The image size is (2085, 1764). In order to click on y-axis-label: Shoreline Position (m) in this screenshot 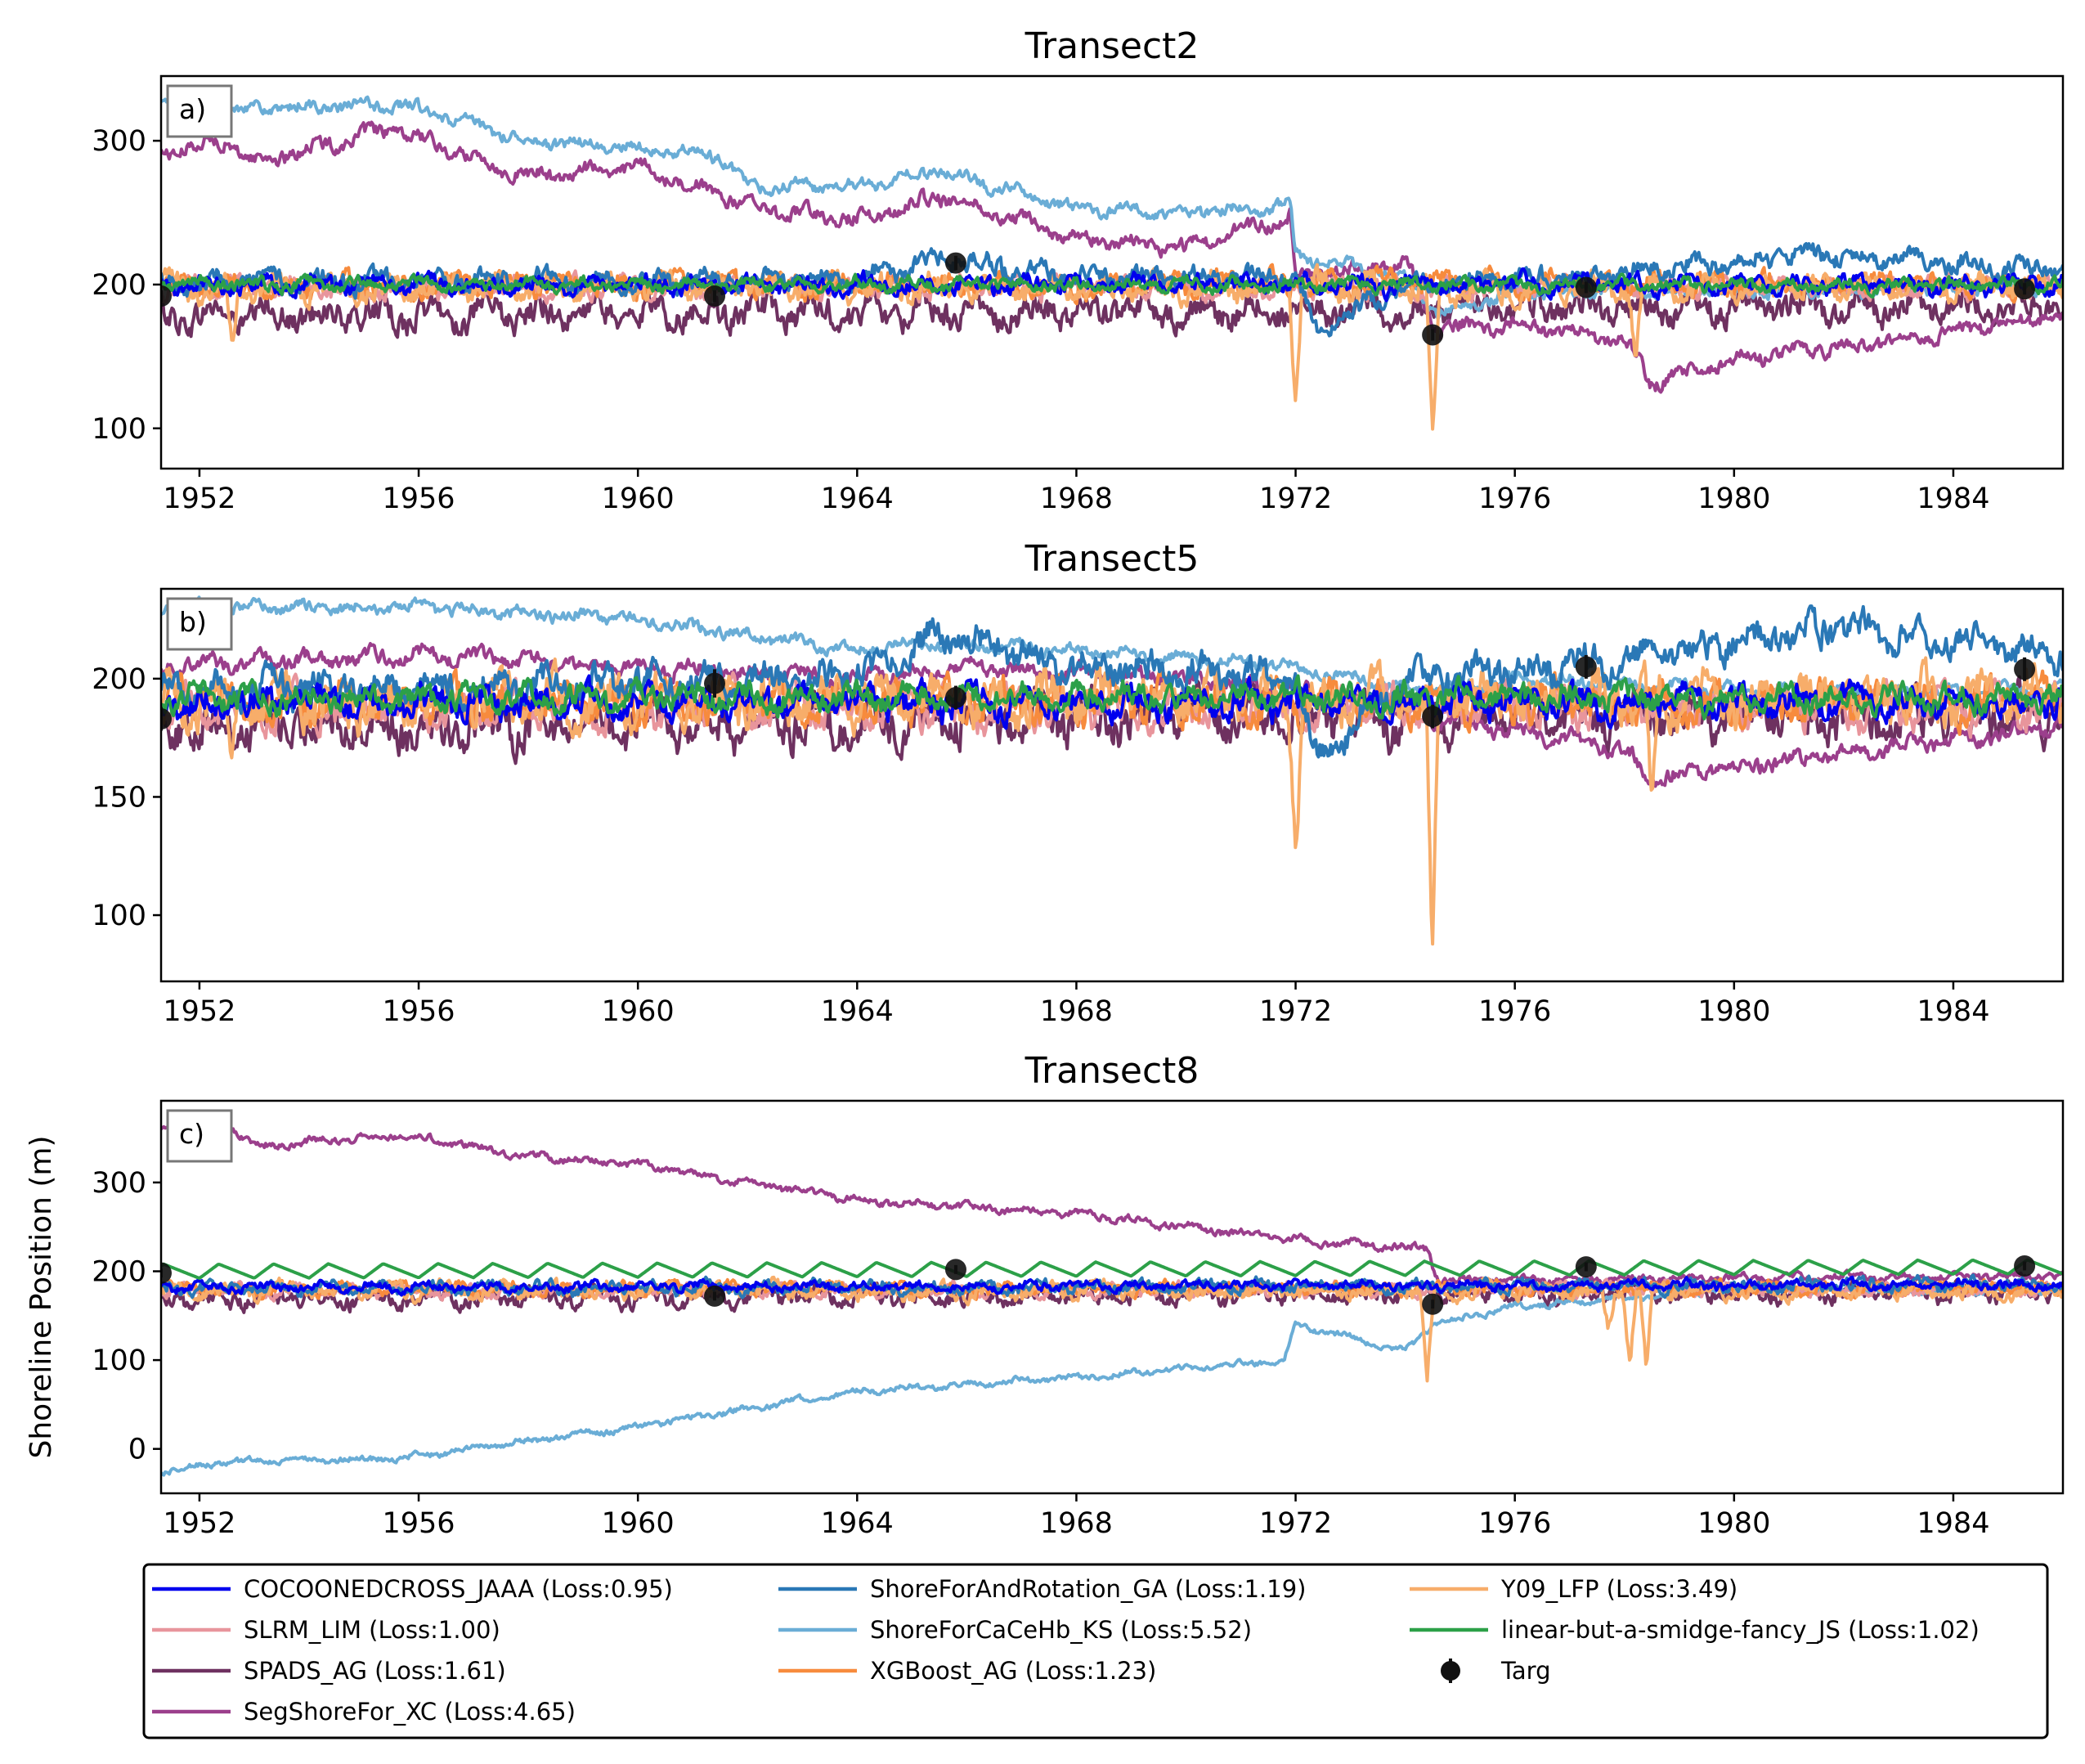, I will do `click(41, 1296)`.